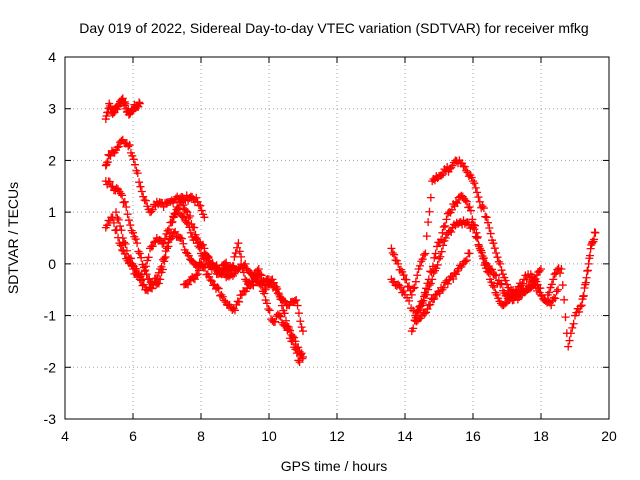  I want to click on y-tick-label: 1, so click(52, 212).